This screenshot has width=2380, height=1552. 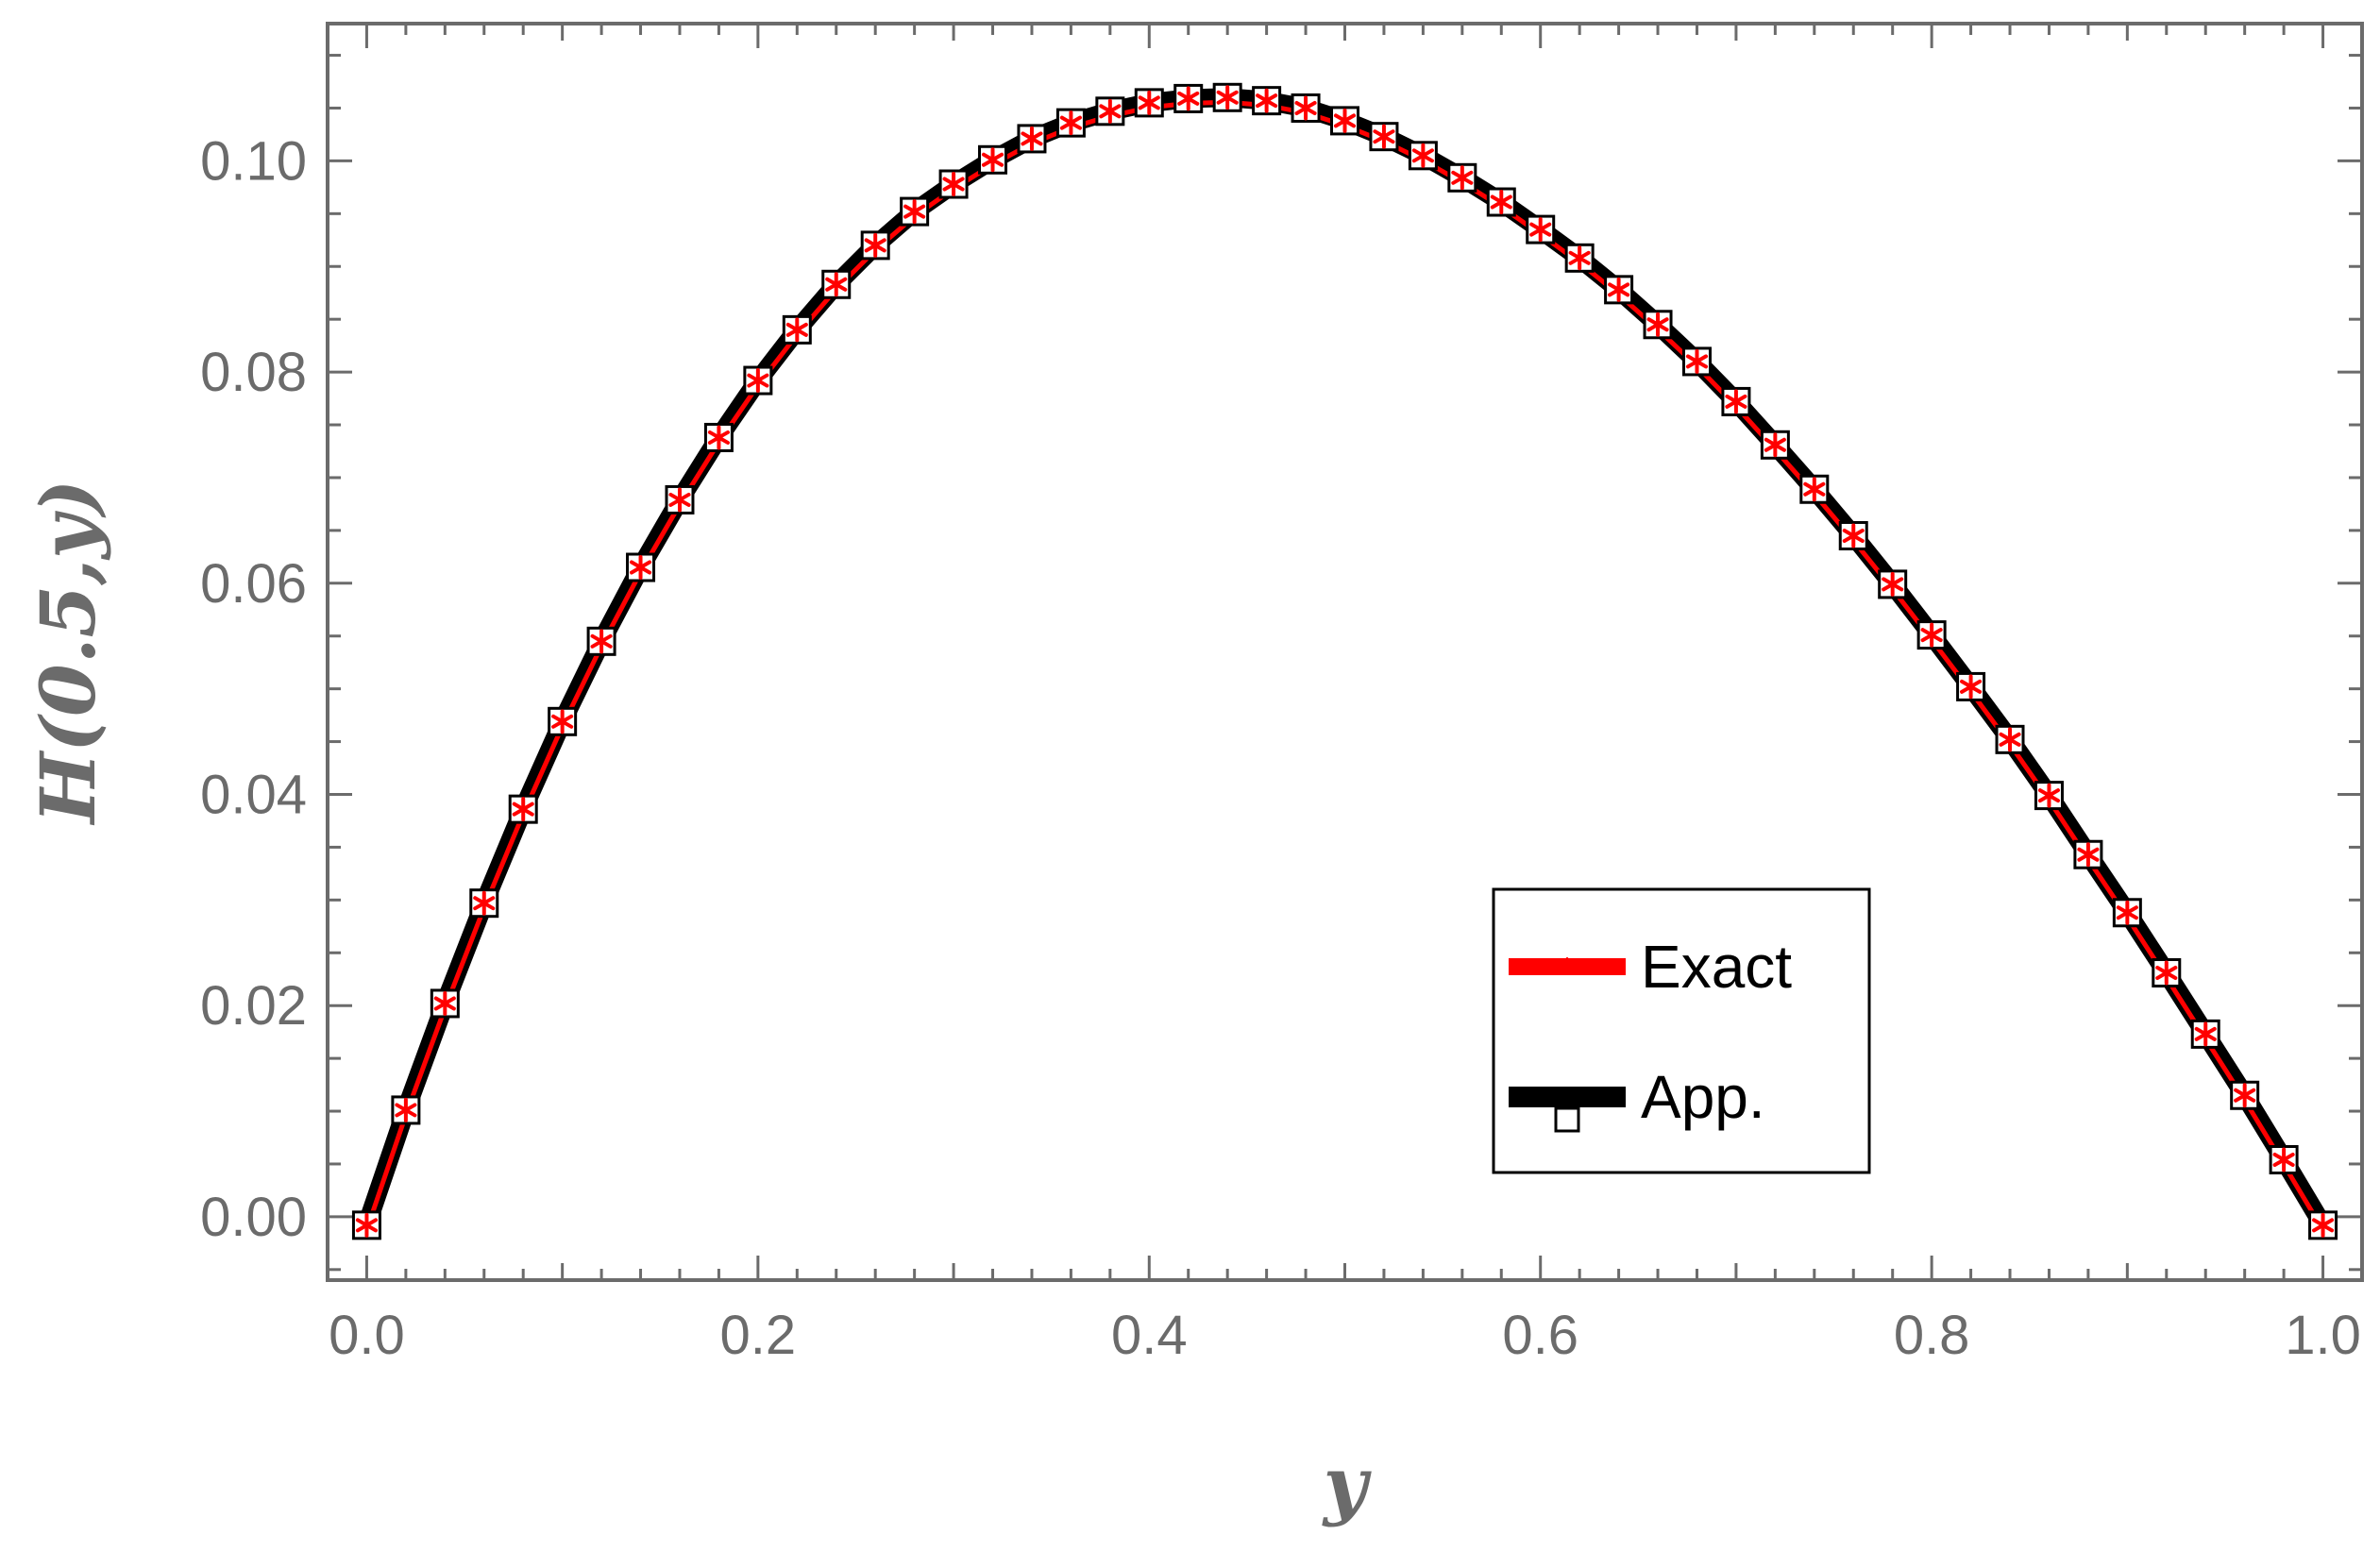 I want to click on legend-label-exact: Exact, so click(x=1716, y=967).